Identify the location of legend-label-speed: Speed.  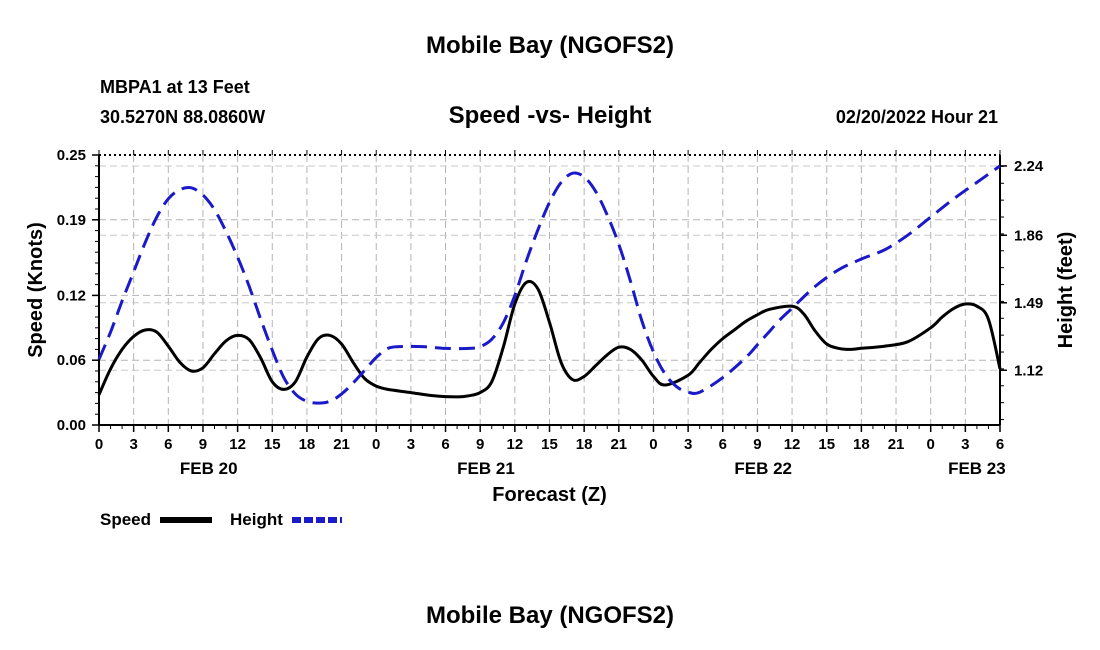
(125, 519).